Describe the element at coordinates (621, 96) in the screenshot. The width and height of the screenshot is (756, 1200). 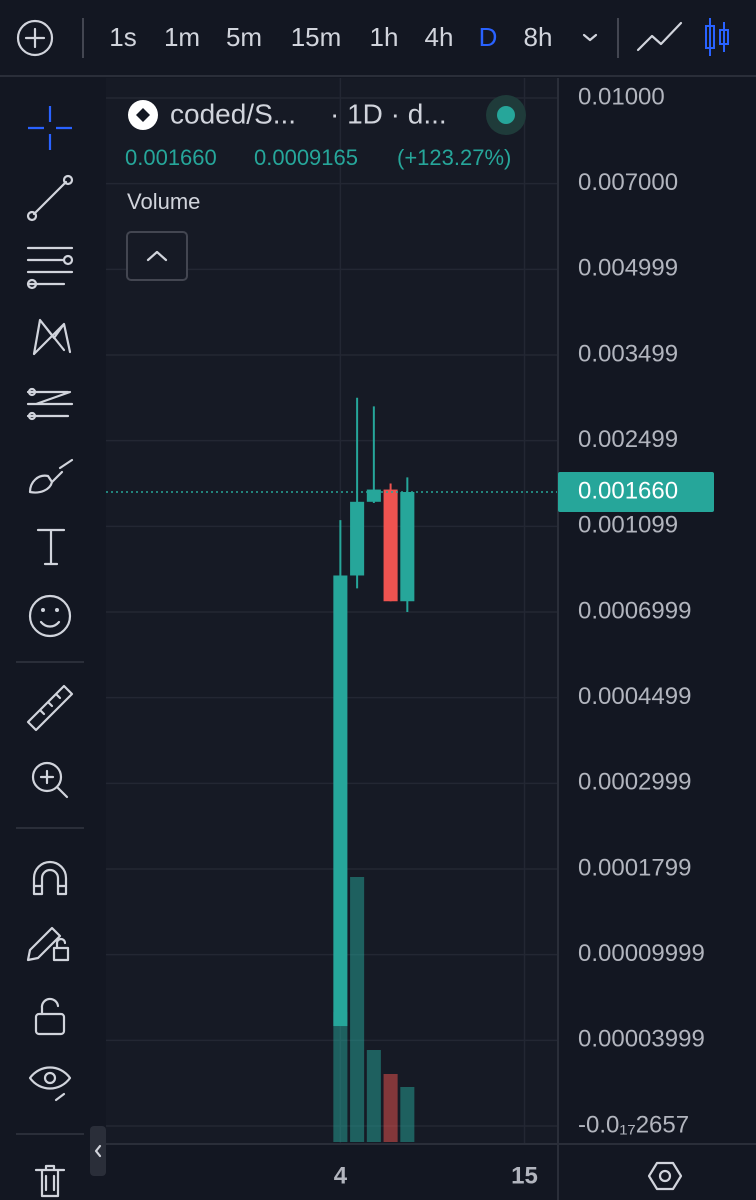
I see `y-tick-label: 0.01000` at that location.